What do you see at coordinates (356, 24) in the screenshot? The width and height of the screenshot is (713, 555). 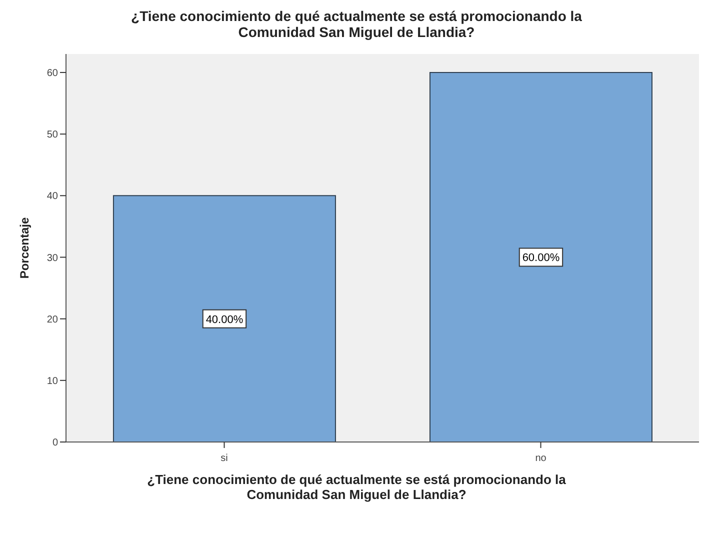 I see `chart-title: ¿Tiene conocimiento de qué actualmente se está promocionando la Comunidad San Miguel de Llandia?` at bounding box center [356, 24].